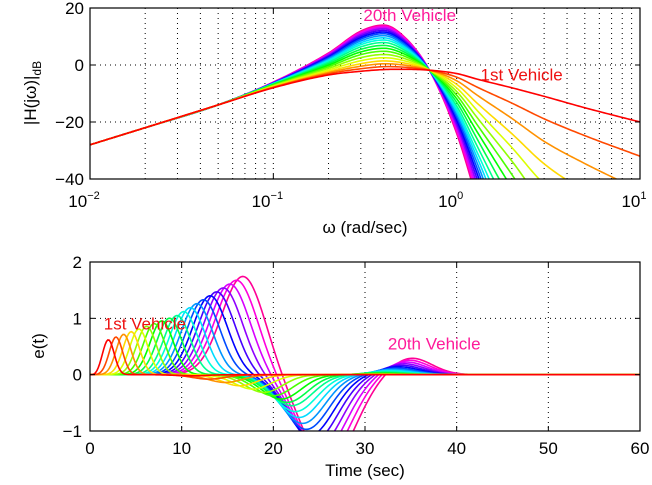  Describe the element at coordinates (69, 122) in the screenshot. I see `magnitude-y-tick-label: −20` at that location.